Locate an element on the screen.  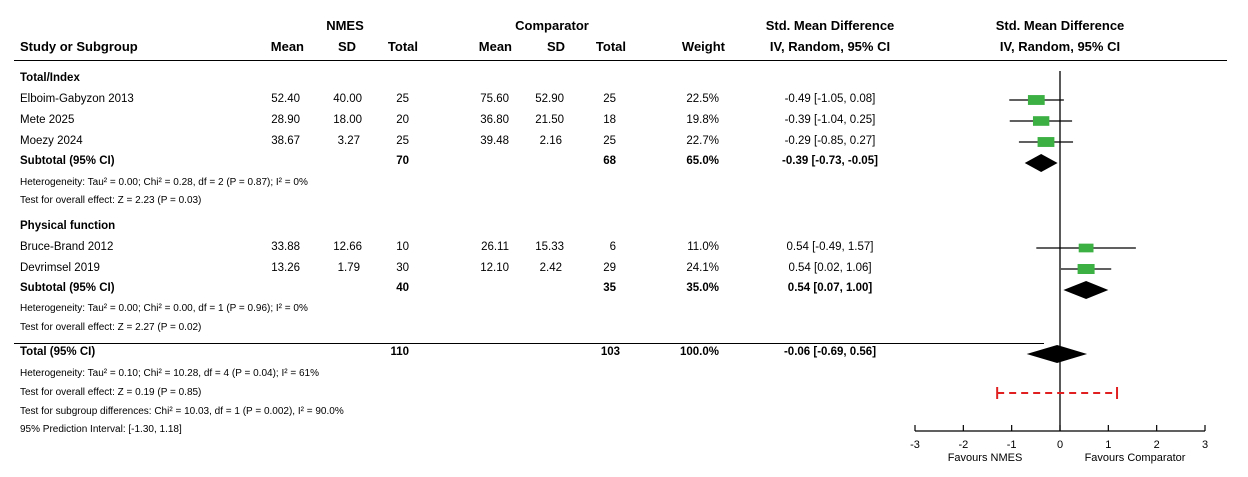
mean1: 28.90 is located at coordinates (285, 120).